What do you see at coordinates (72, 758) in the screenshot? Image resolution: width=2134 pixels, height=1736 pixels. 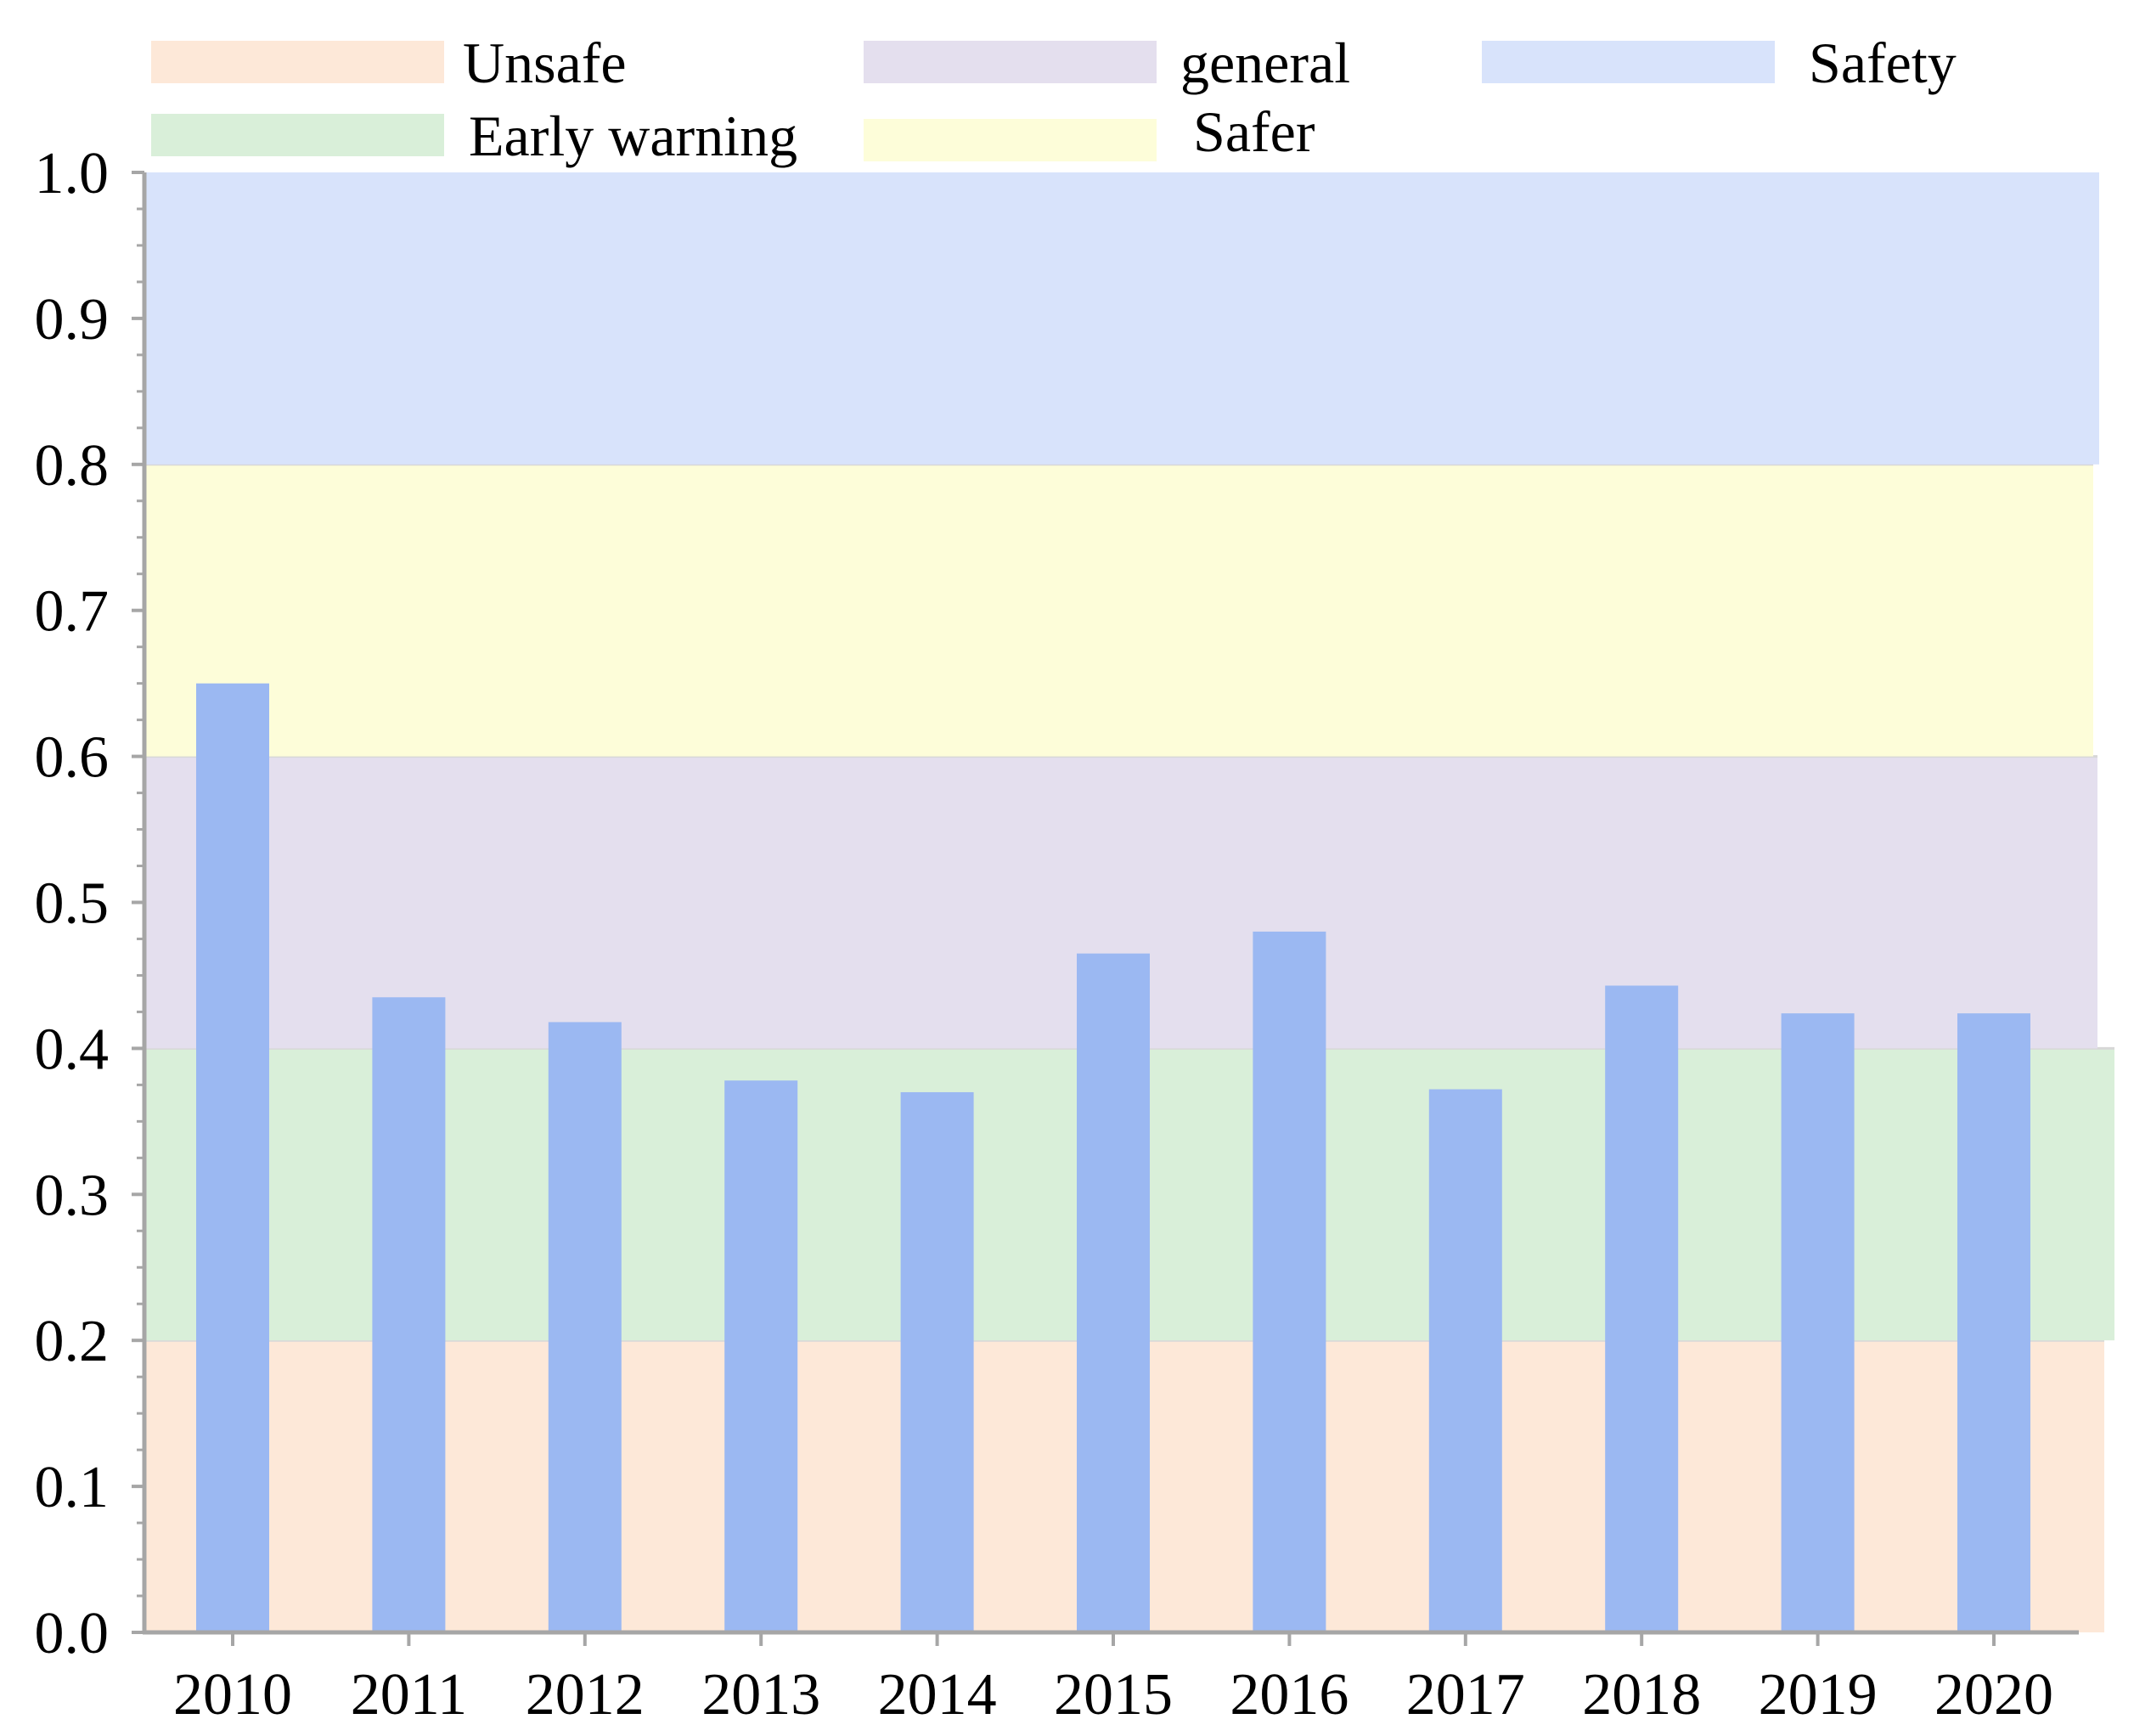 I see `y-tick-label: 0.6` at bounding box center [72, 758].